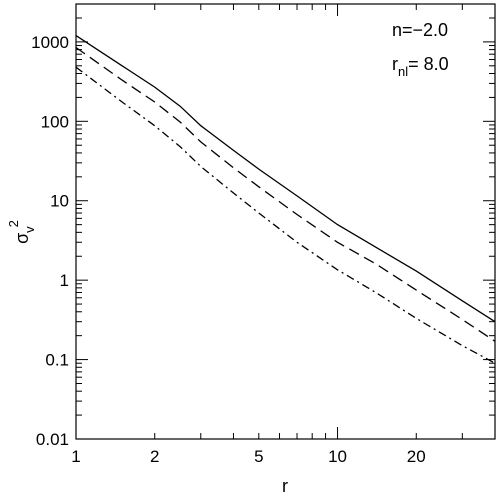  Describe the element at coordinates (420, 30) in the screenshot. I see `annotation-n: n=−2.0` at that location.